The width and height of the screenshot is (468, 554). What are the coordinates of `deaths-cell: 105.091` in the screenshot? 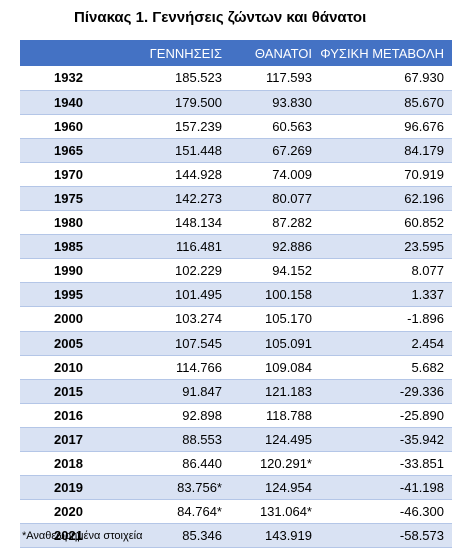 It's located at (272, 343).